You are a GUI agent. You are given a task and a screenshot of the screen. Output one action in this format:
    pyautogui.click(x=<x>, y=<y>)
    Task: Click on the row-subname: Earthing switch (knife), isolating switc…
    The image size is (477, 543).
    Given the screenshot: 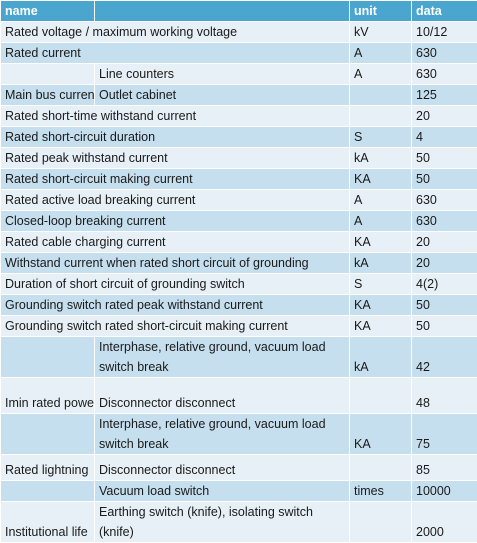 What is the action you would take?
    pyautogui.click(x=222, y=522)
    